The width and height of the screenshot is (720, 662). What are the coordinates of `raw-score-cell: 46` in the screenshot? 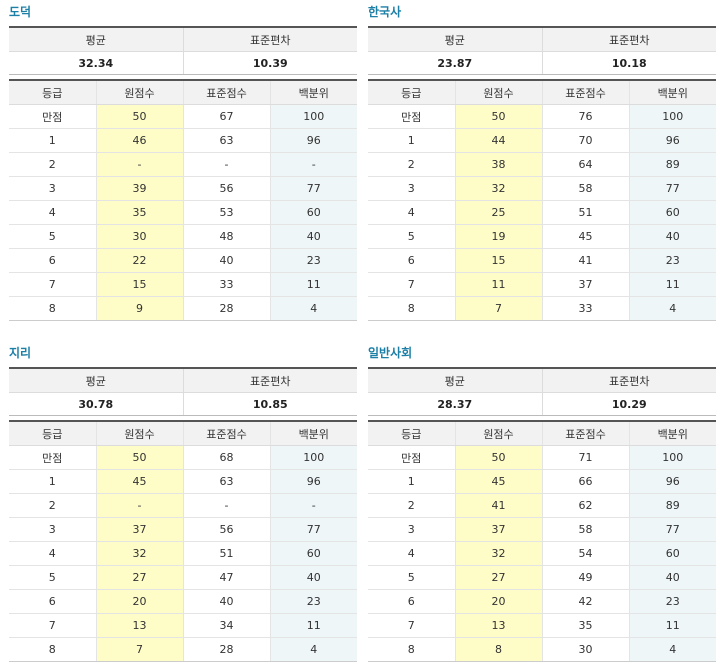 It's located at (139, 140).